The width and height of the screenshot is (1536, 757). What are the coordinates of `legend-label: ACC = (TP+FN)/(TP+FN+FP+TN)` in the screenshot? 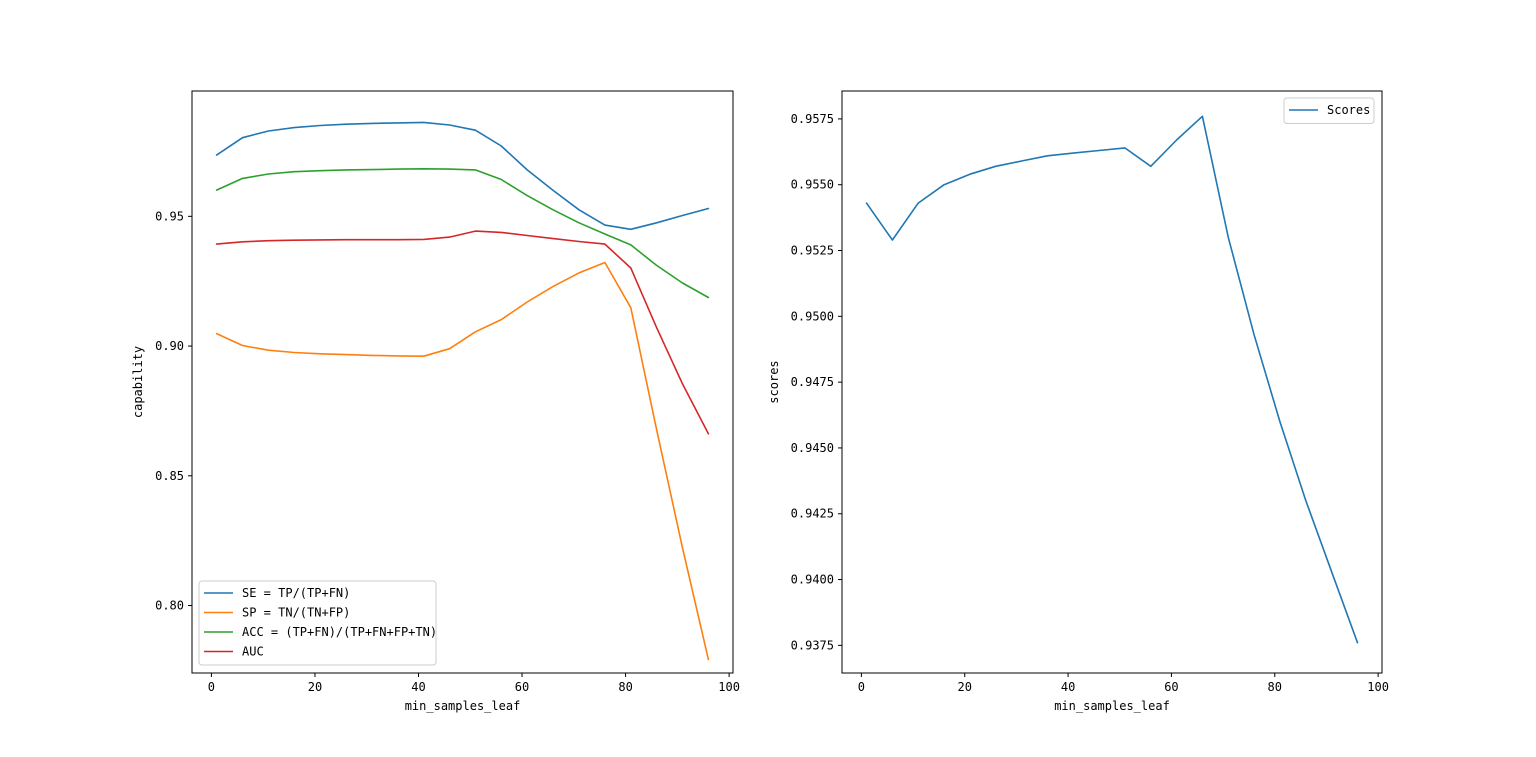 It's located at (339, 632).